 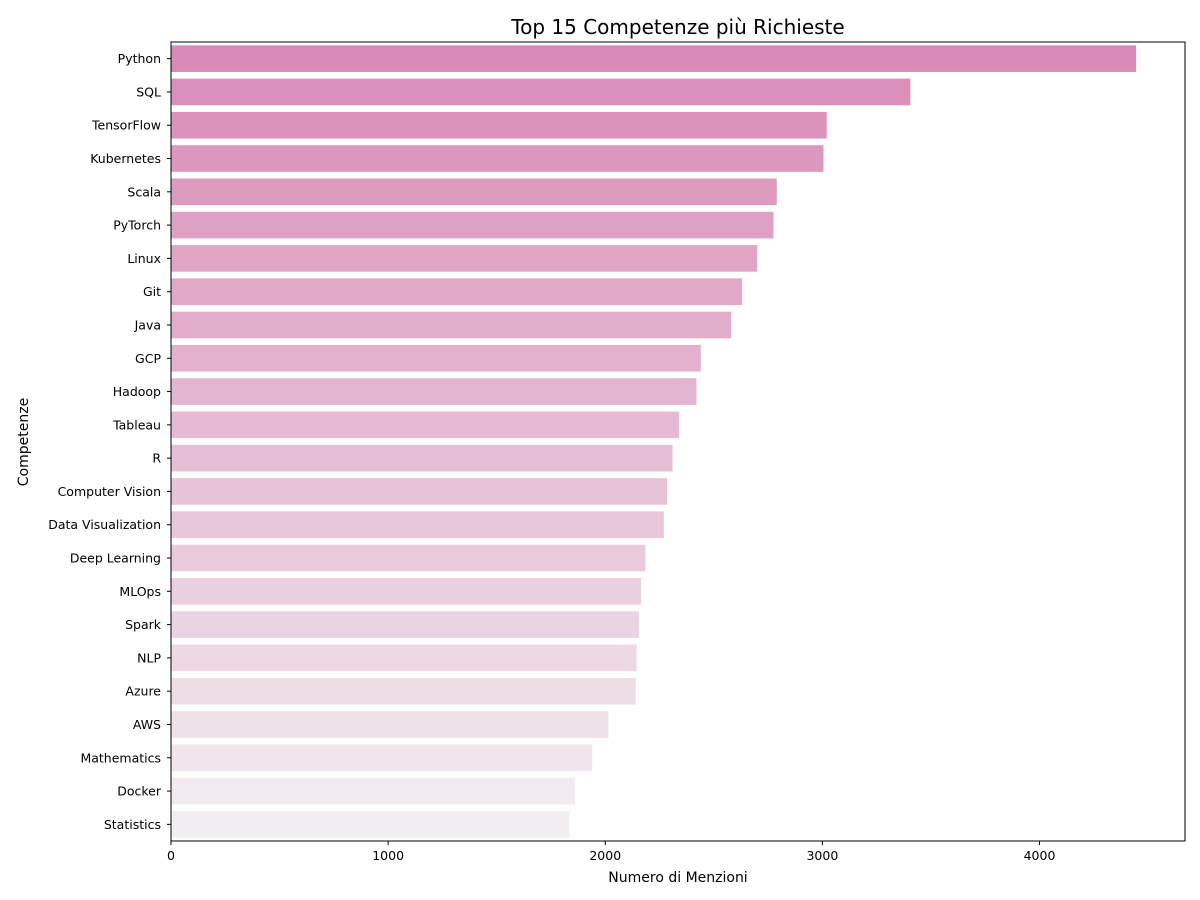 I want to click on y-tick-label: Kubernetes, so click(x=125, y=158).